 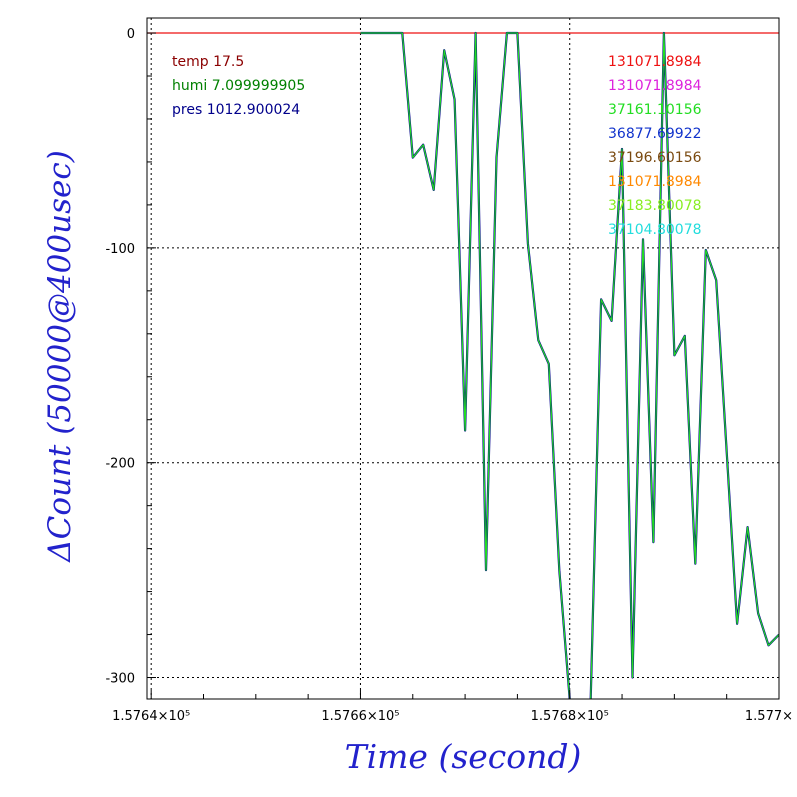 I want to click on x-tick-label: 1.577×, so click(x=769, y=716).